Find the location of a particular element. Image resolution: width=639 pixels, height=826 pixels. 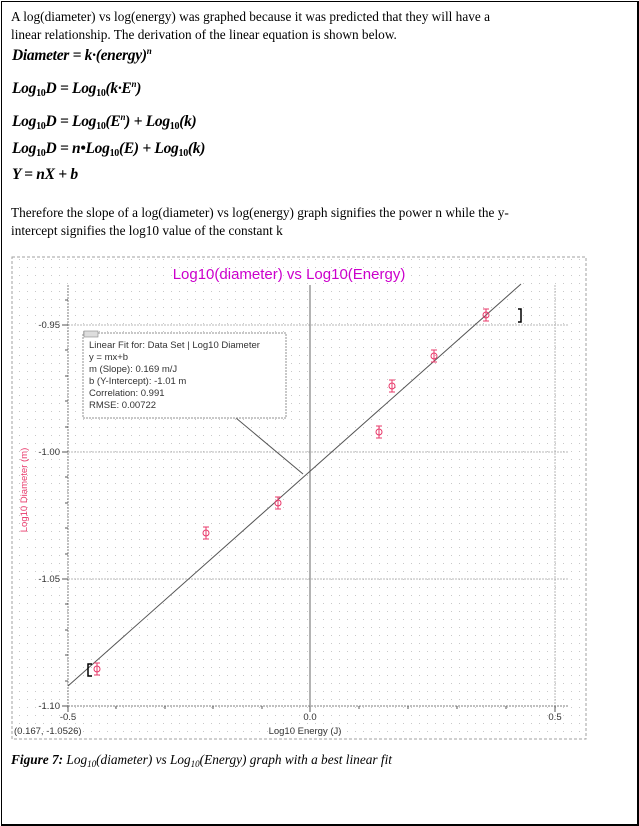

svg-text: m (Slope): 0.169 m/J is located at coordinates (133, 369).